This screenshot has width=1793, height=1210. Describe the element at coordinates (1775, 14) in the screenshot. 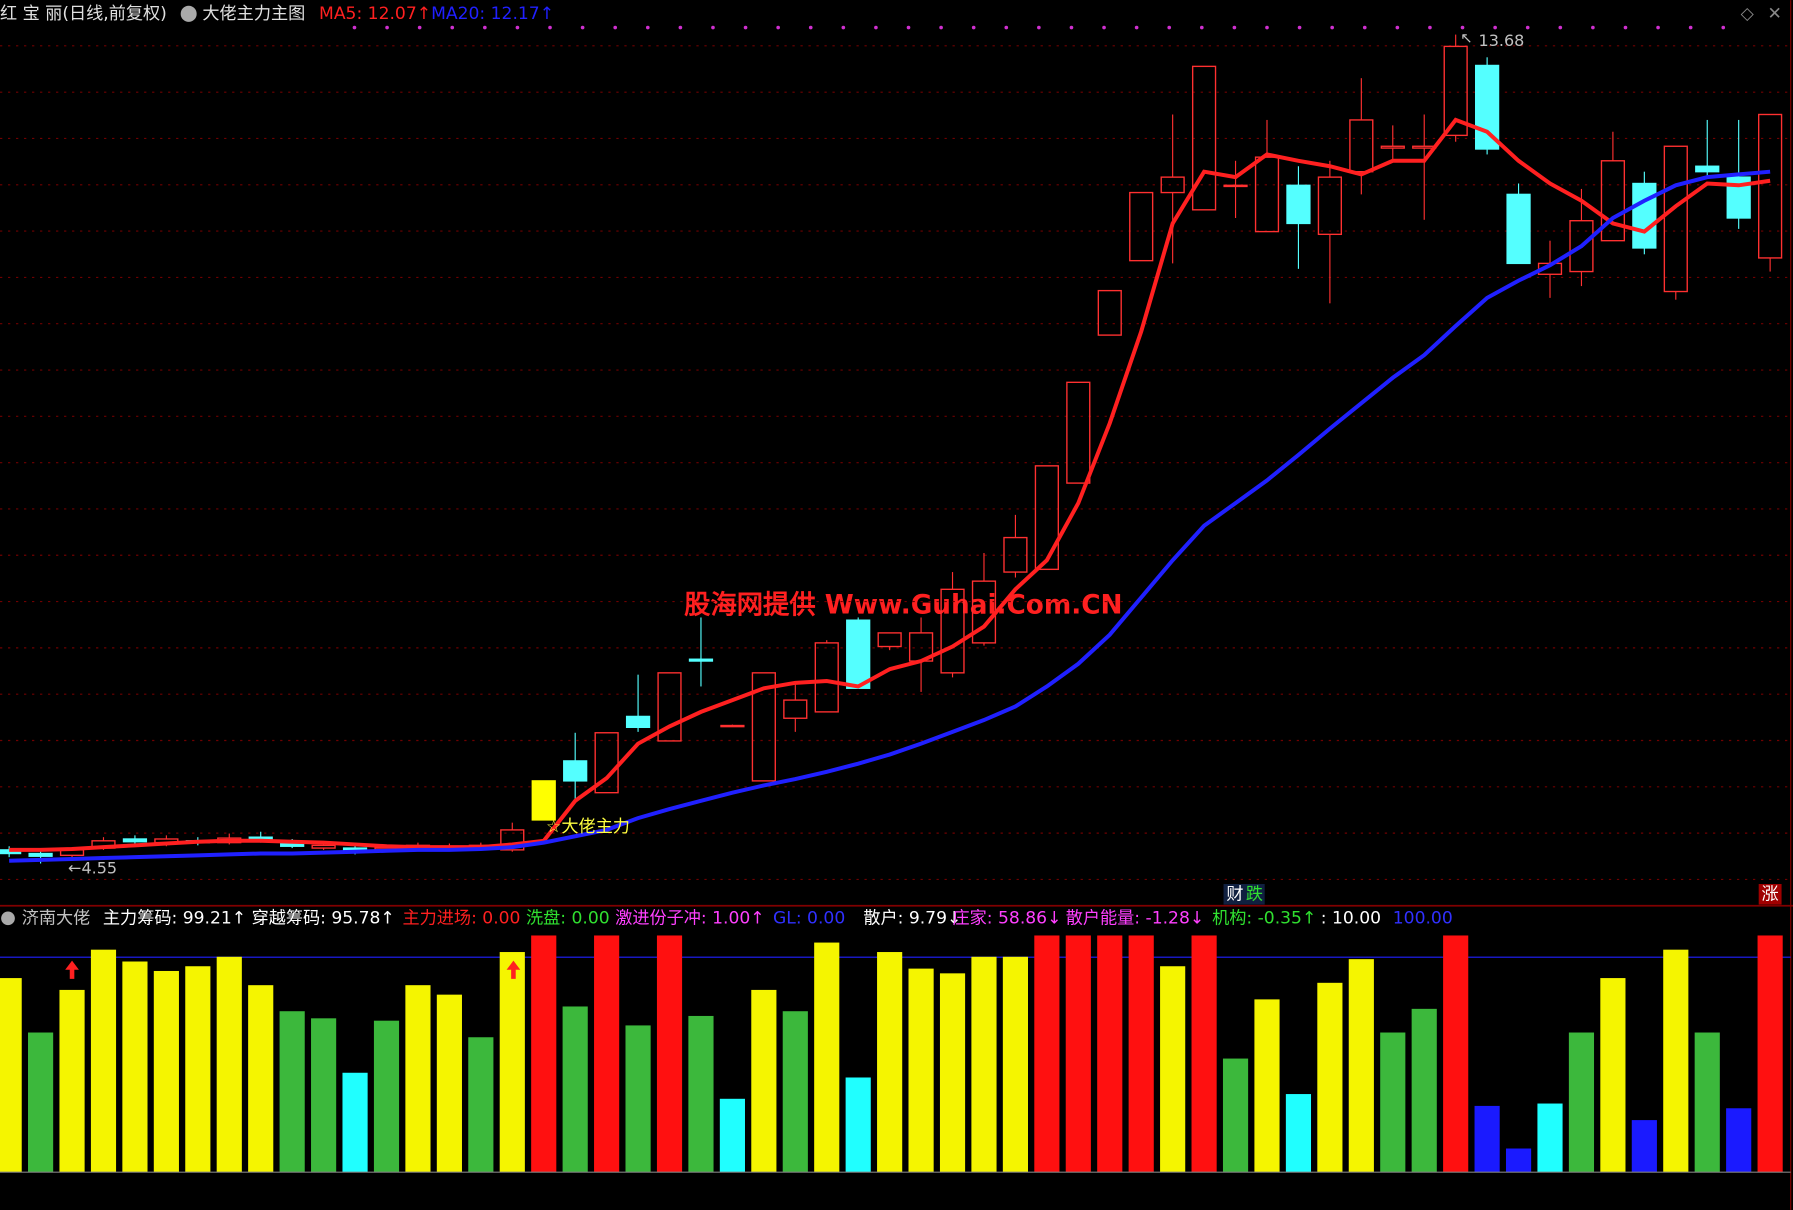

I see `close-icon: ✕` at that location.